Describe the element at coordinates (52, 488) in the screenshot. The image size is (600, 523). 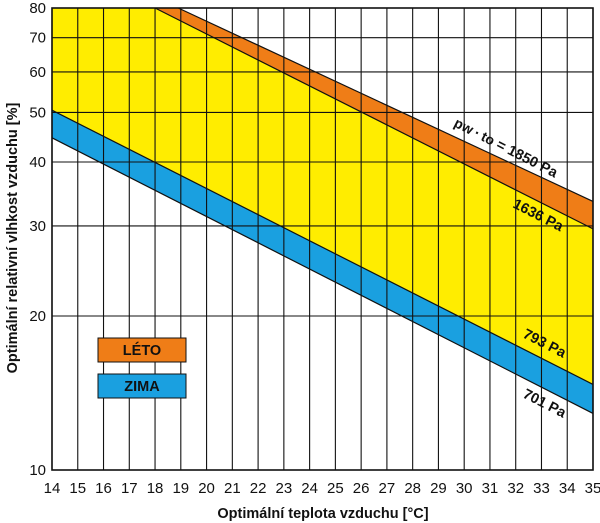
I see `x-tick-14: 14` at that location.